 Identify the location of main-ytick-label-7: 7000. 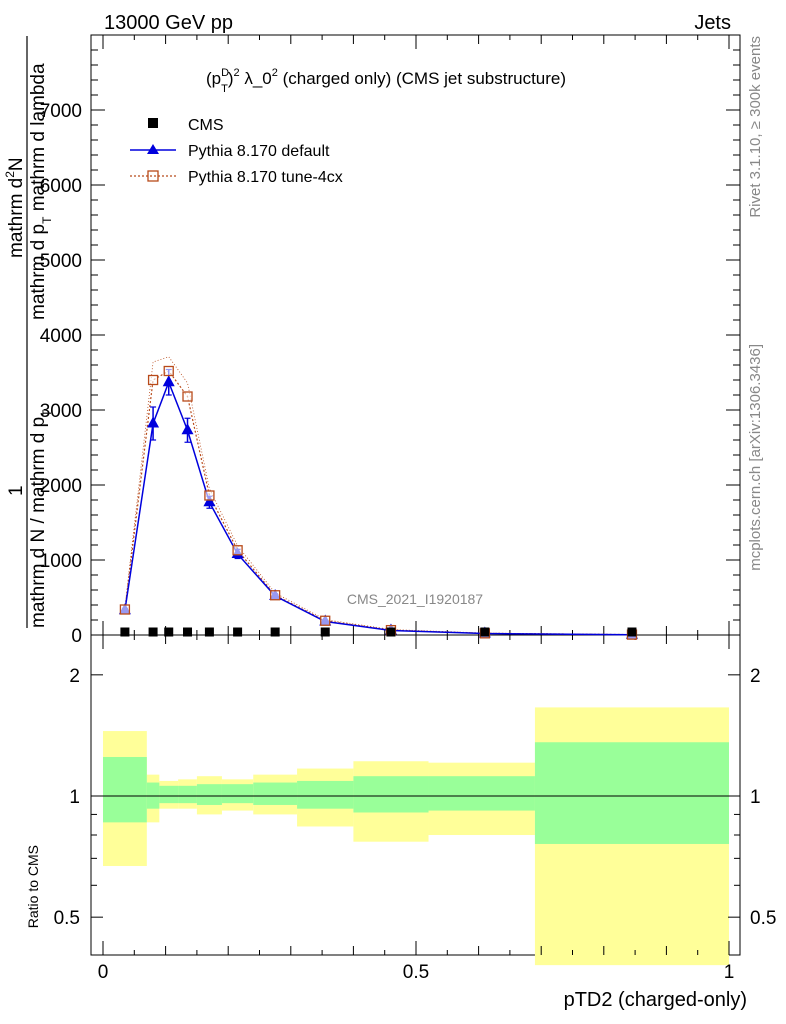
(61, 111).